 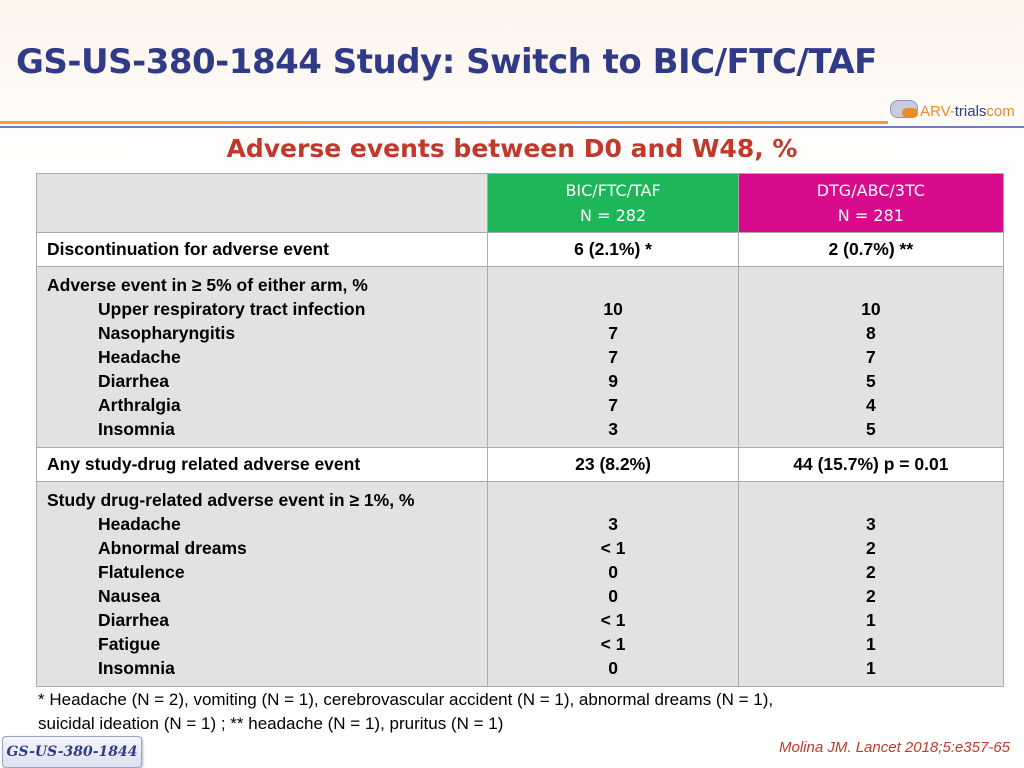 What do you see at coordinates (141, 572) in the screenshot?
I see `row-label: Flatulence` at bounding box center [141, 572].